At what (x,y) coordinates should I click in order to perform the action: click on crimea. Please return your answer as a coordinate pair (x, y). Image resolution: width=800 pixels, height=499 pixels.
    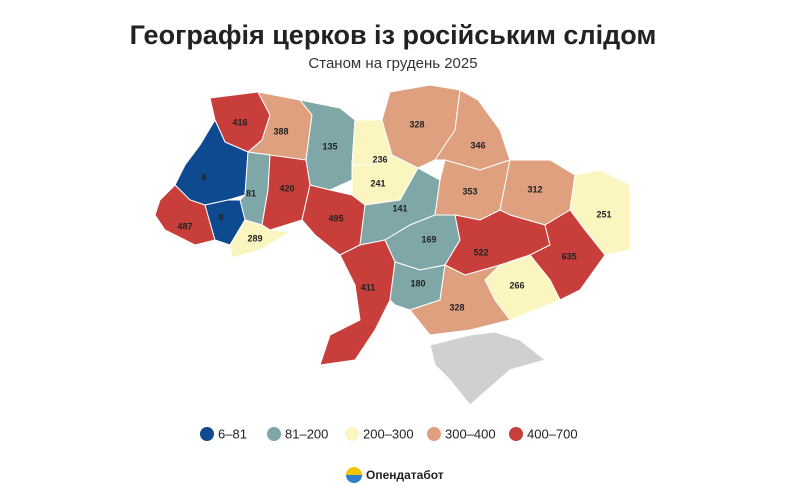
    Looking at the image, I should click on (488, 368).